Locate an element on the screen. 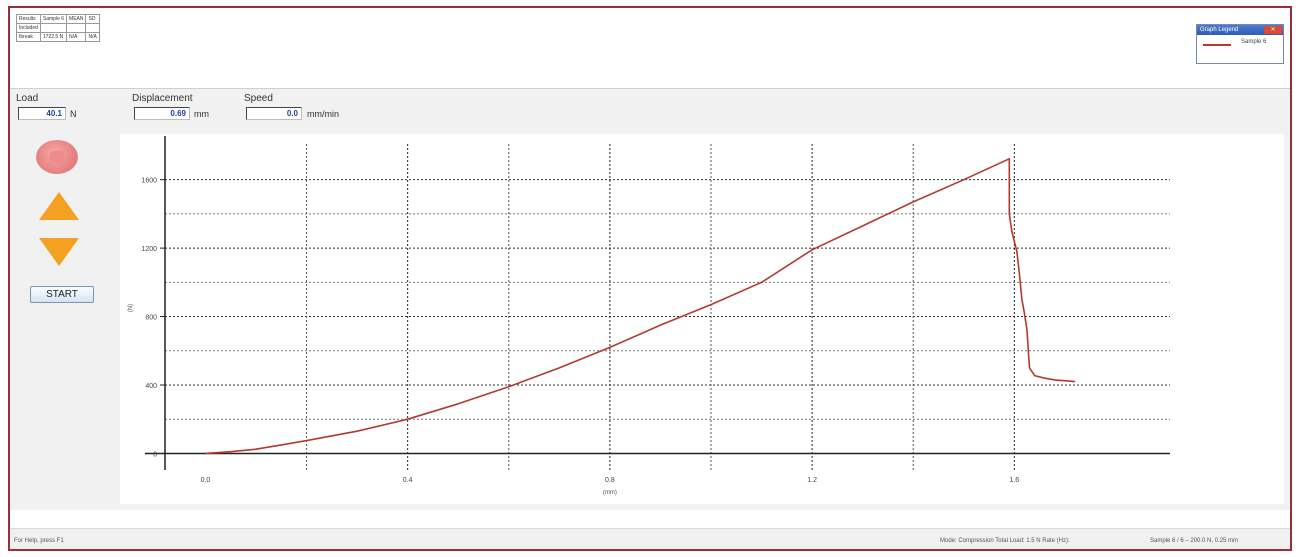  y-tick-label: 1200 is located at coordinates (149, 249).